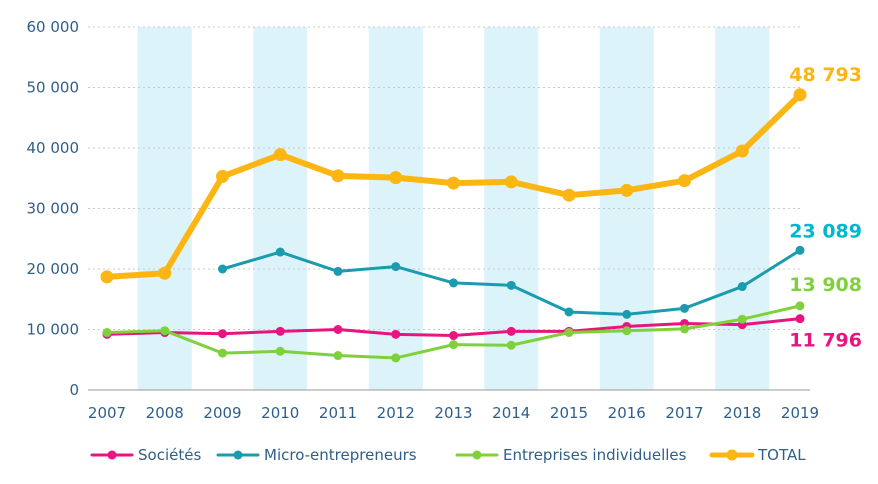 Image resolution: width=878 pixels, height=484 pixels. I want to click on end-value-label: 11 796, so click(825, 341).